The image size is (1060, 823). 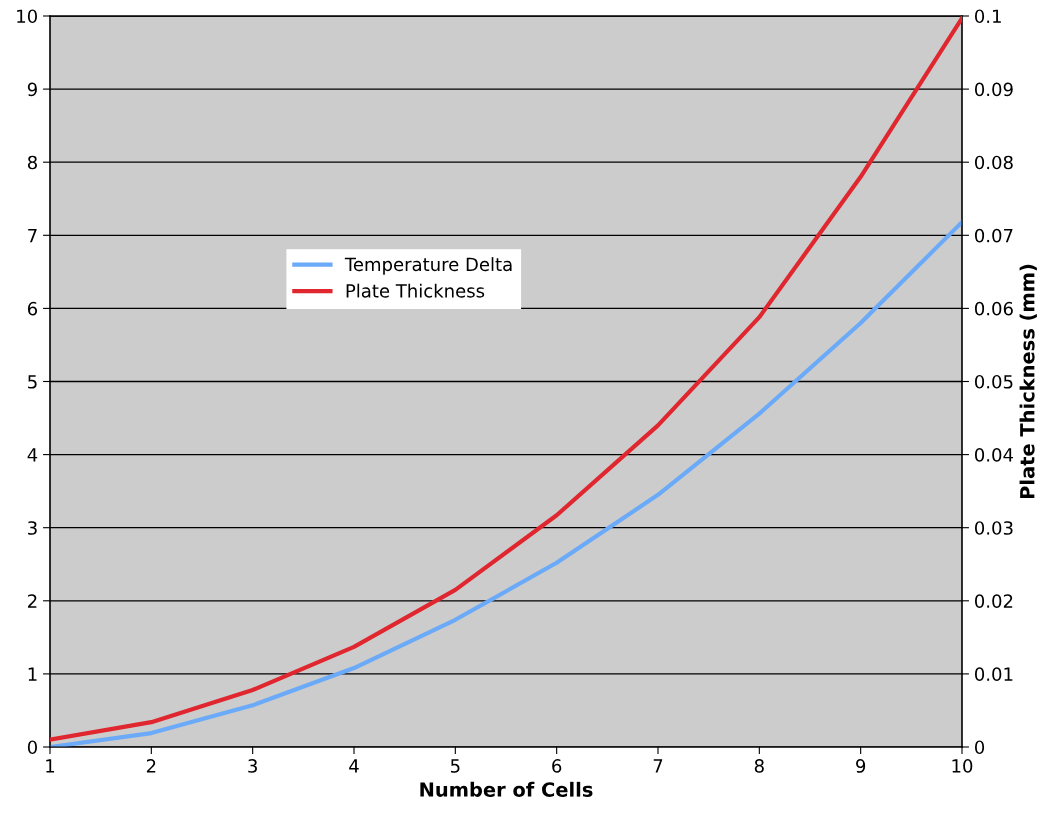 I want to click on y2-tick-label: 0.04, so click(x=994, y=455).